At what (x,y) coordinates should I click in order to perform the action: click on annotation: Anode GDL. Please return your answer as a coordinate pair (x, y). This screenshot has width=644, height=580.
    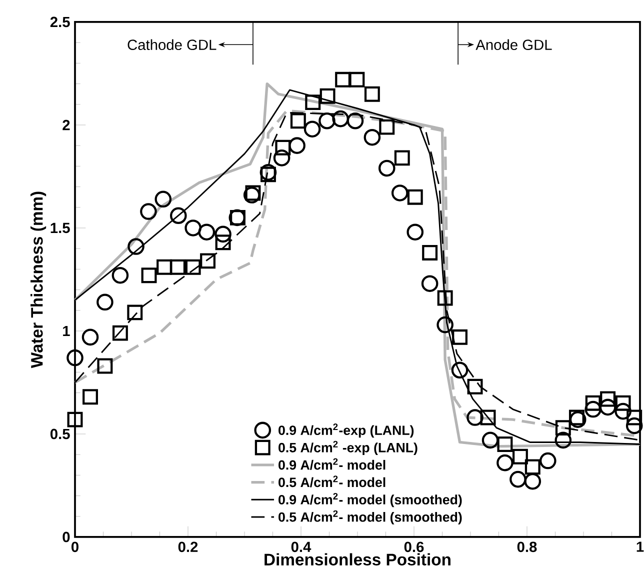
    Looking at the image, I should click on (514, 44).